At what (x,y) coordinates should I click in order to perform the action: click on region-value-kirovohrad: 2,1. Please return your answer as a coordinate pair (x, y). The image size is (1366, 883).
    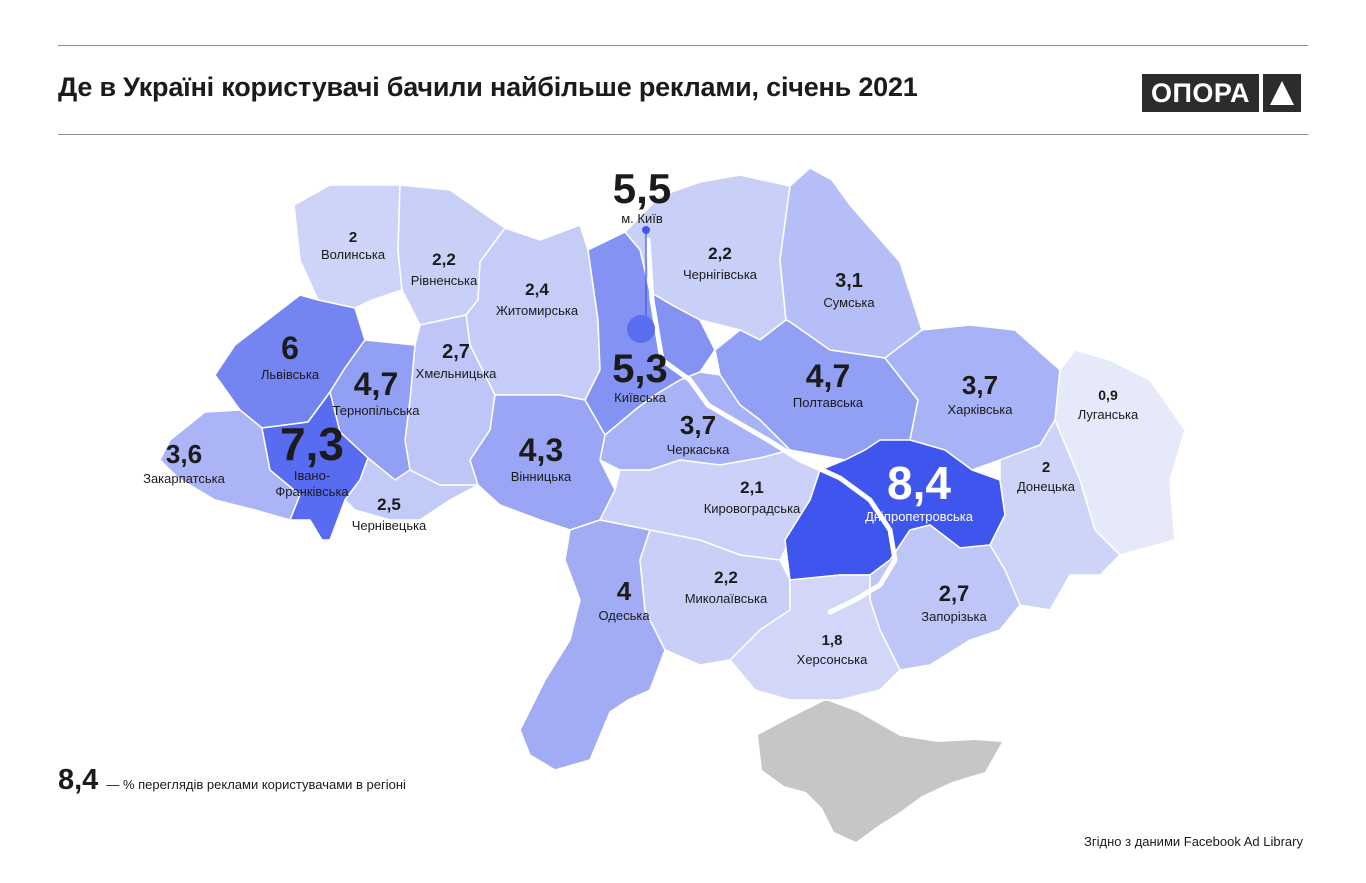
    Looking at the image, I should click on (752, 487).